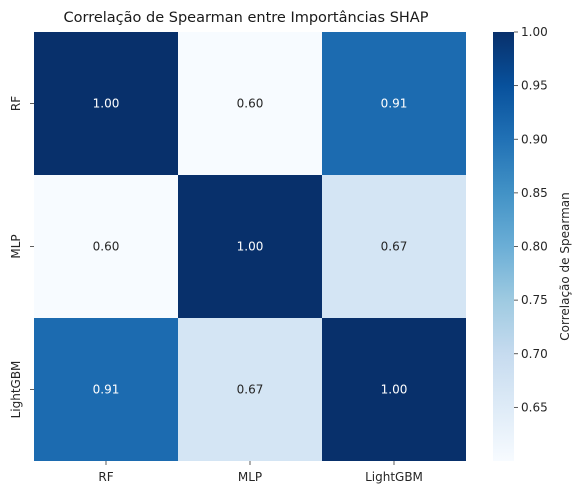 The width and height of the screenshot is (581, 495). Describe the element at coordinates (394, 477) in the screenshot. I see `x-tick-label: LightGBM` at that location.